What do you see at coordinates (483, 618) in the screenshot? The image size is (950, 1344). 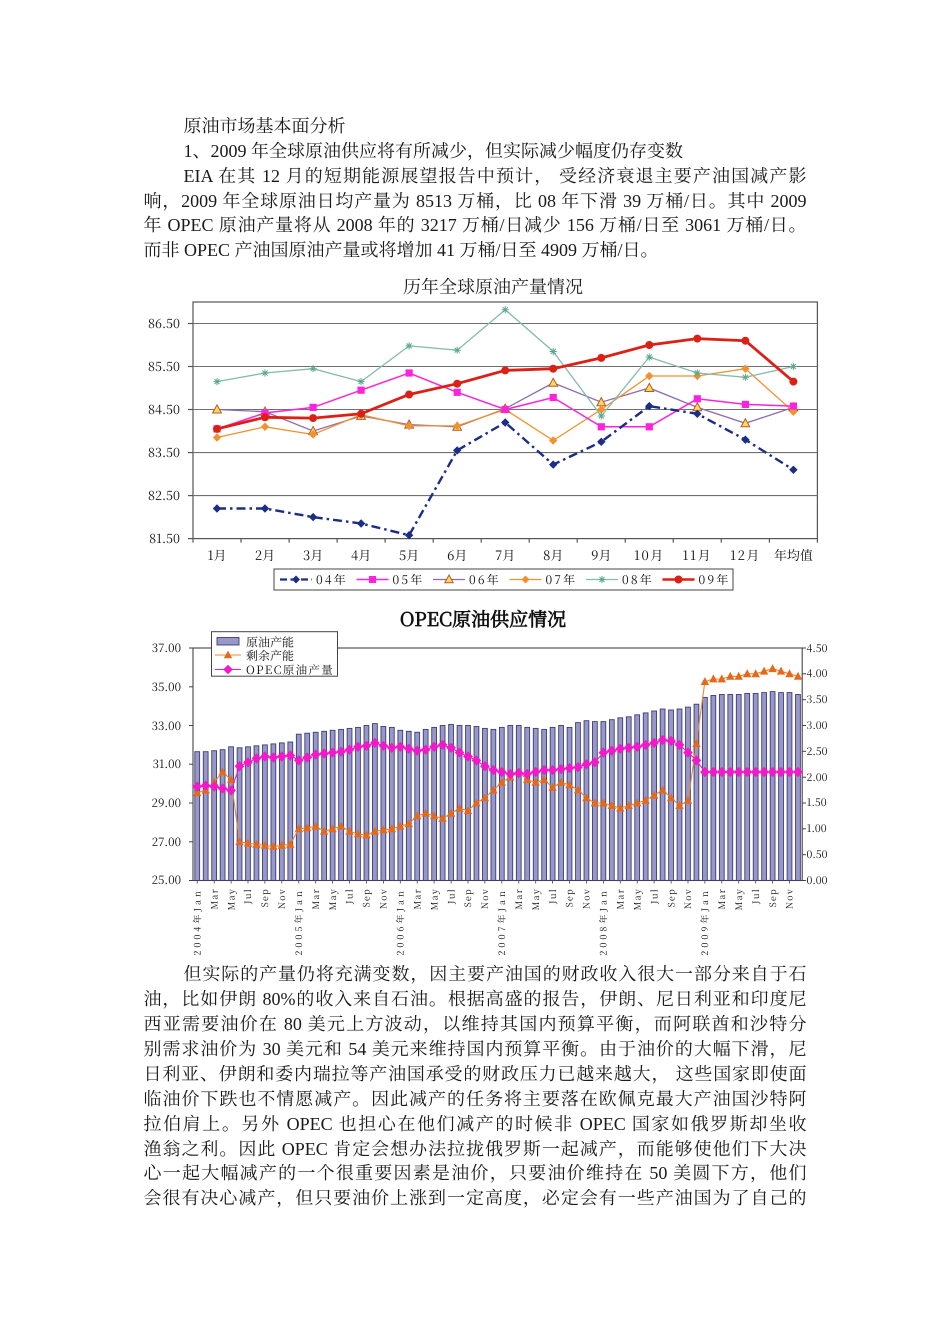 I see `svg-text: OPEC原油供应情况` at bounding box center [483, 618].